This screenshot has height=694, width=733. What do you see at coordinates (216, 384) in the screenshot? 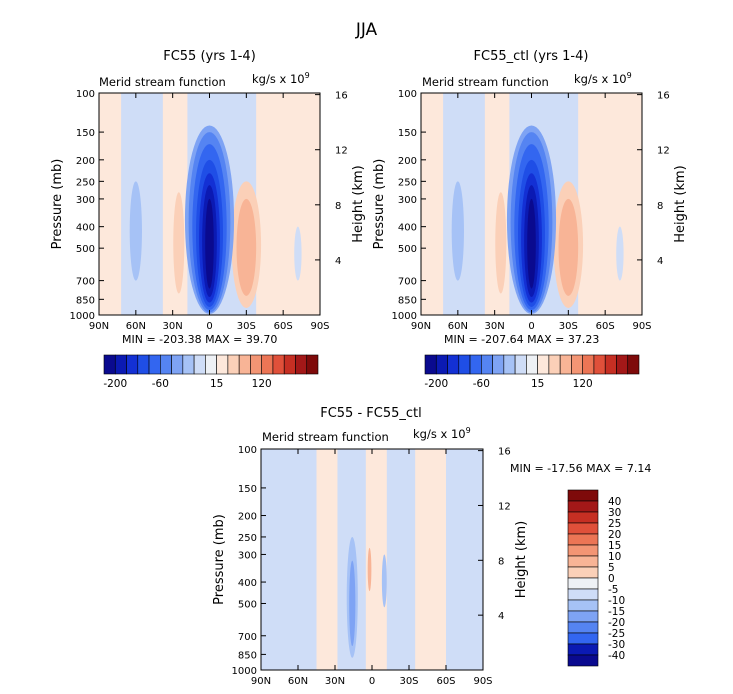
I see `colorbar-label: 15` at bounding box center [216, 384].